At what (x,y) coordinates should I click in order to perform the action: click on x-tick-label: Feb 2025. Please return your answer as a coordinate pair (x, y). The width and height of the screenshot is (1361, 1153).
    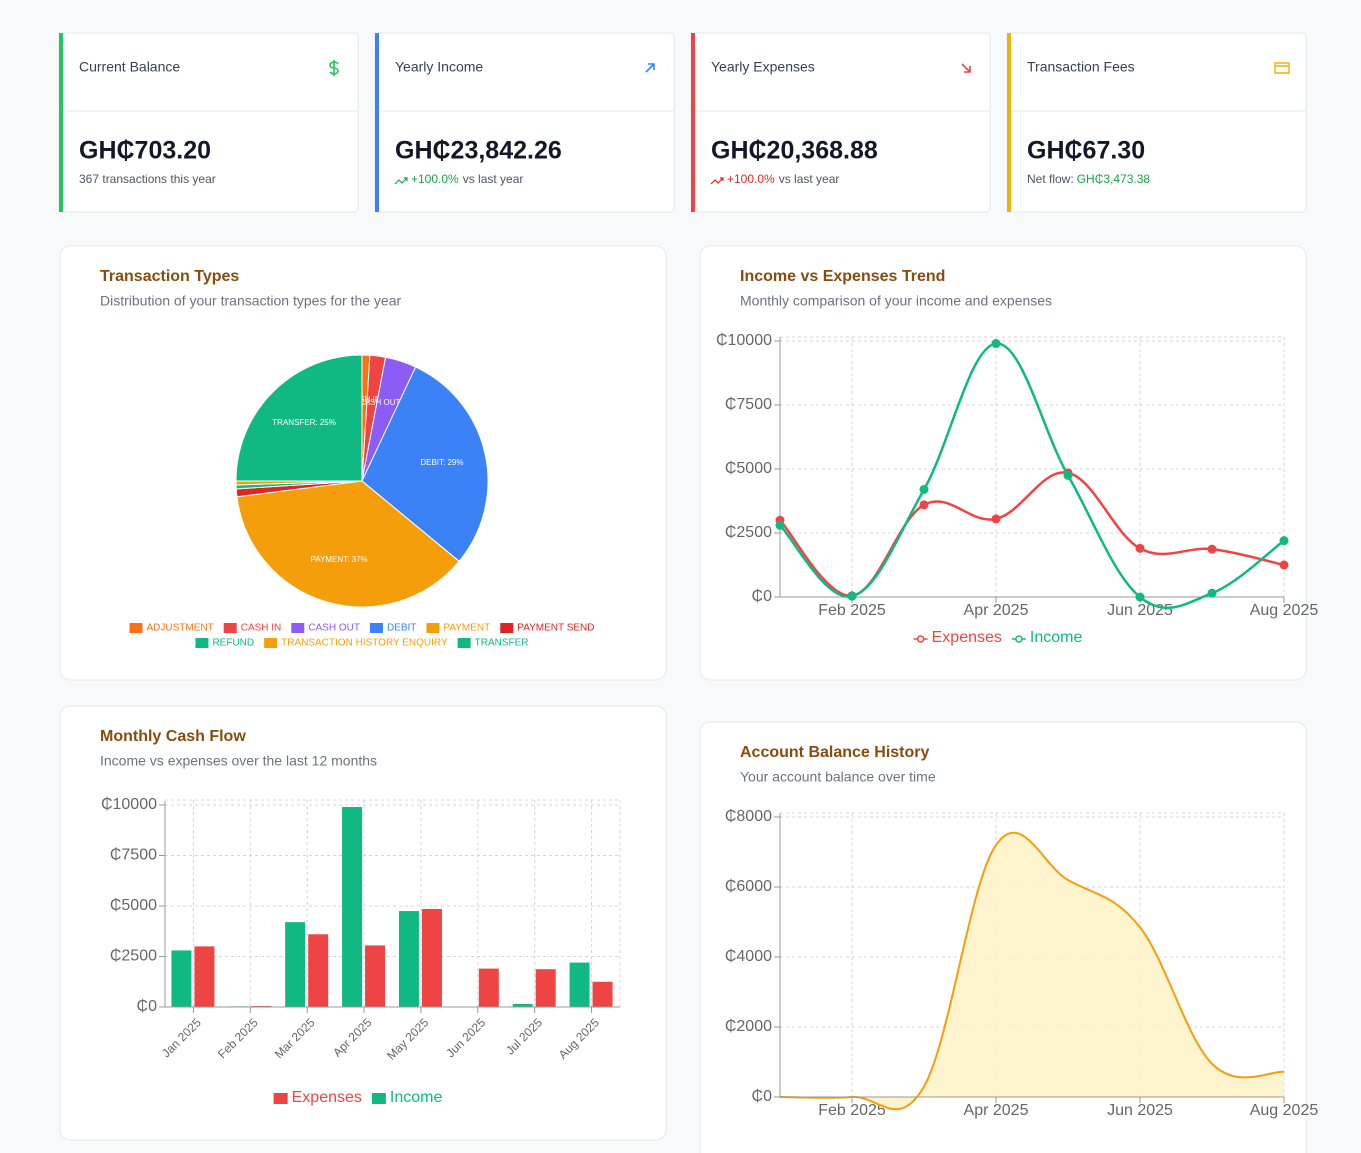
    Looking at the image, I should click on (852, 610).